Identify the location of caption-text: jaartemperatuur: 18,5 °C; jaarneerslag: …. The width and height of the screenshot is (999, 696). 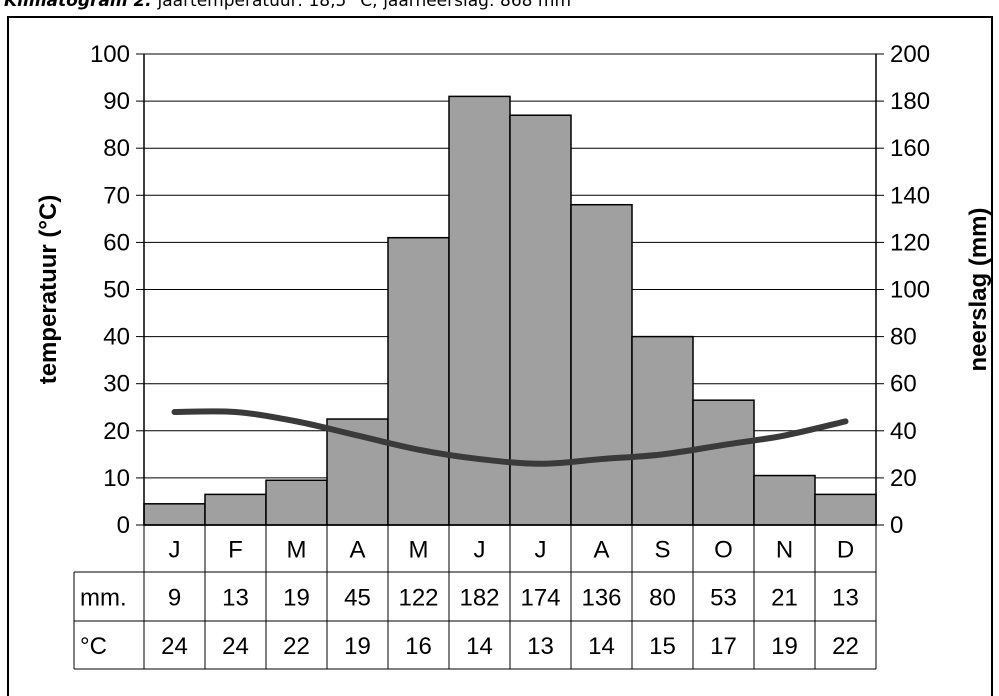
(362, 5).